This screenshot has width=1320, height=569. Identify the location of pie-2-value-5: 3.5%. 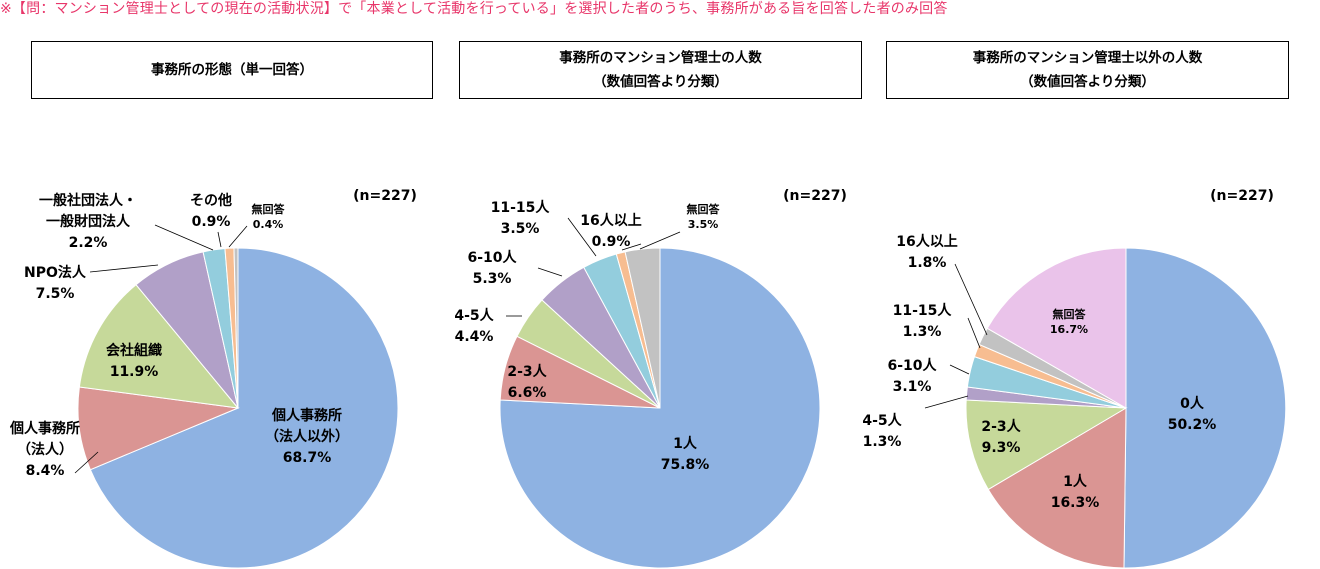
(520, 229).